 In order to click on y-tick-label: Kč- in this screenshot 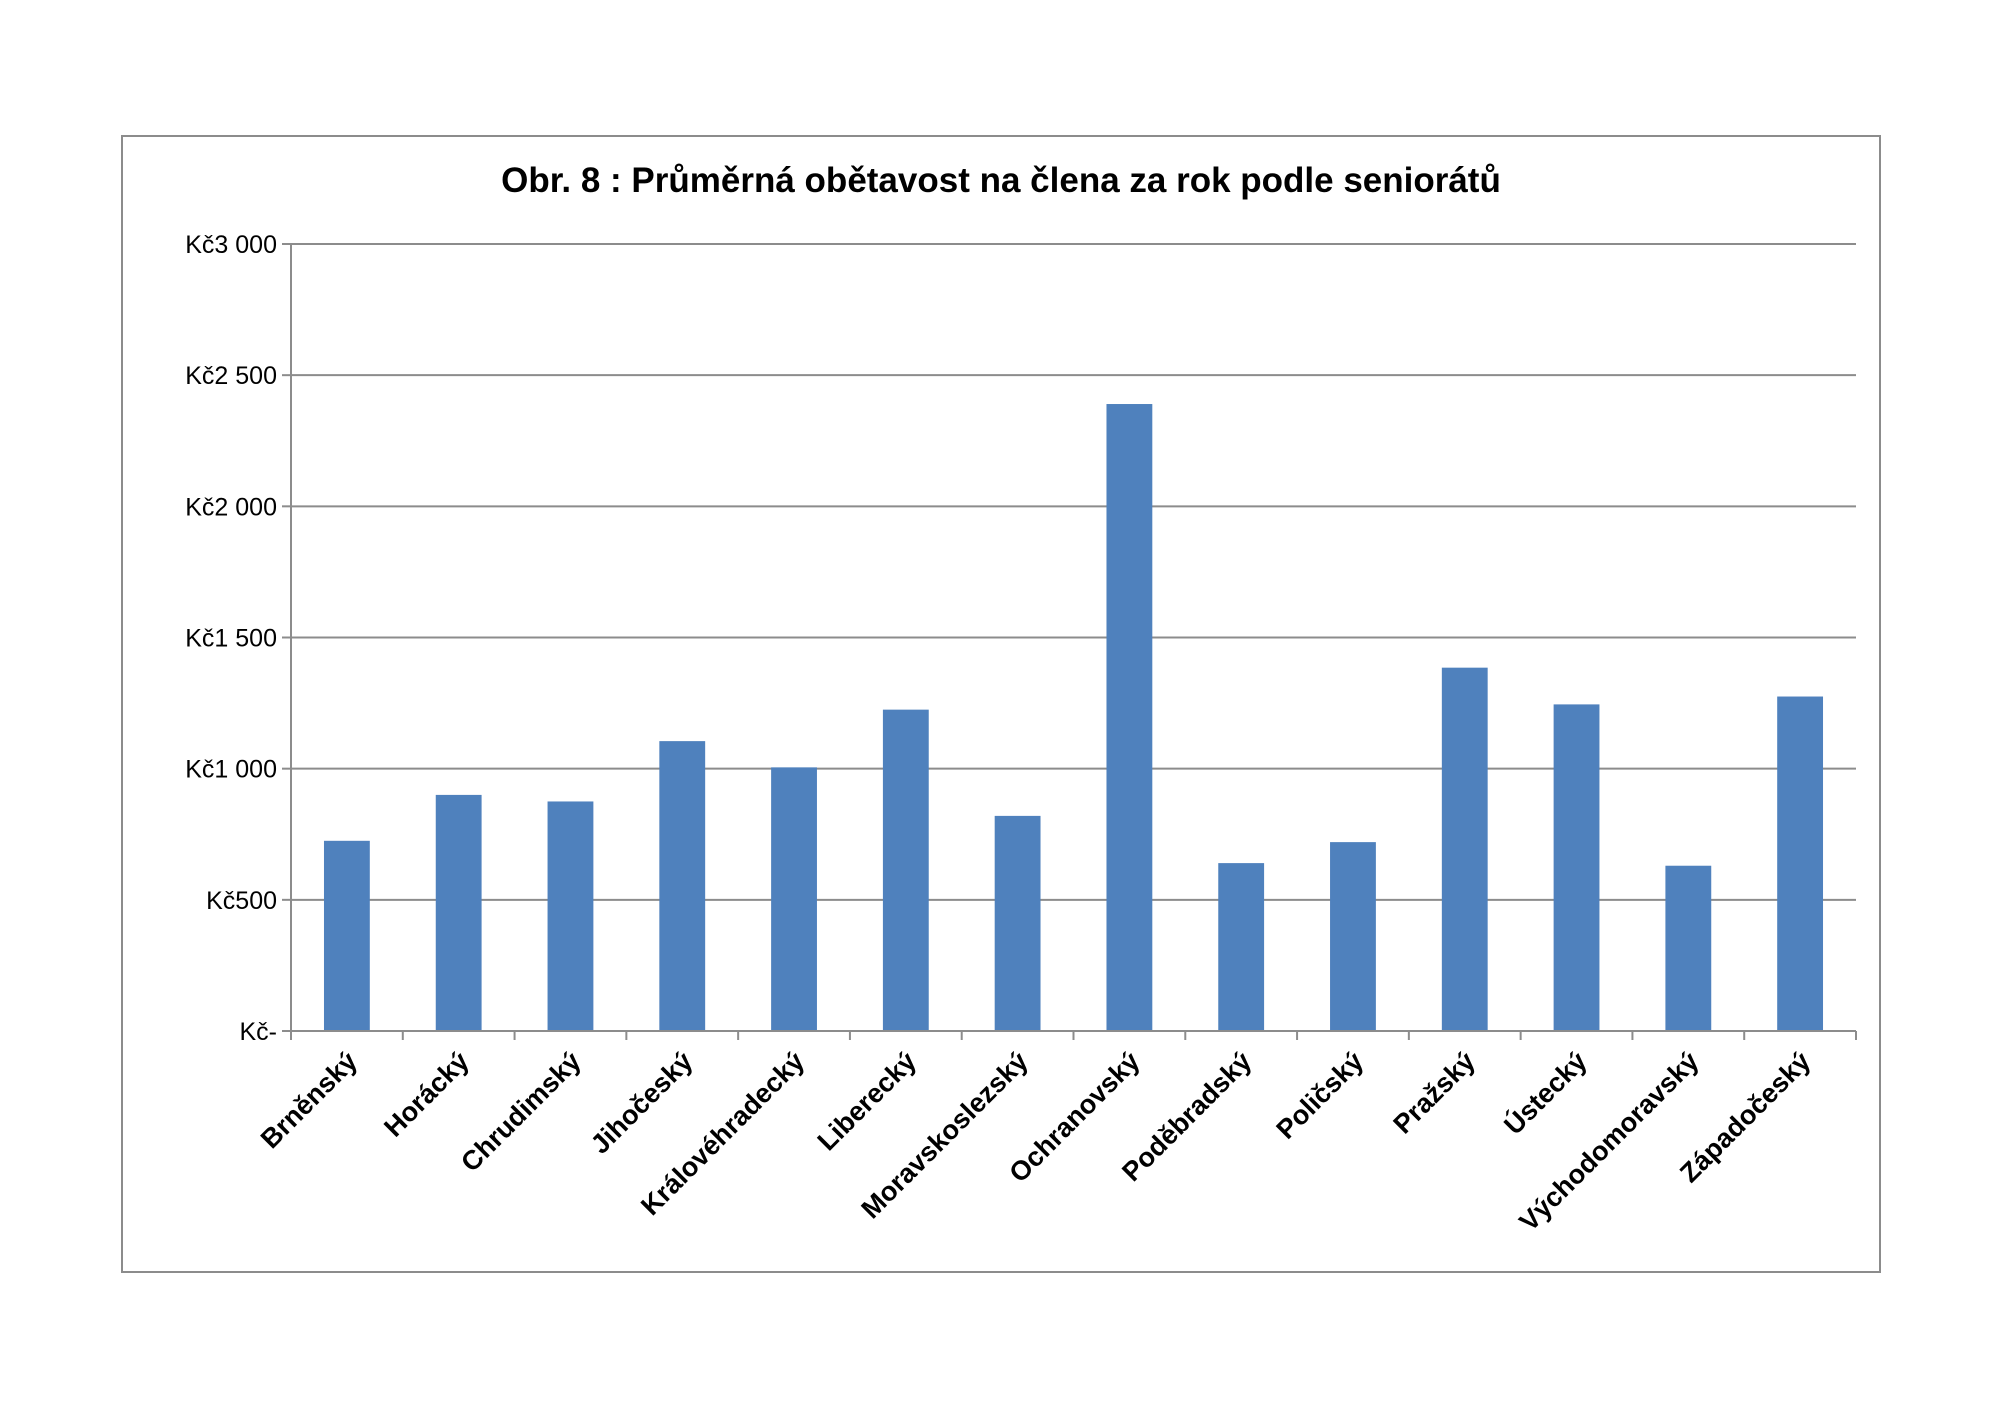, I will do `click(259, 1032)`.